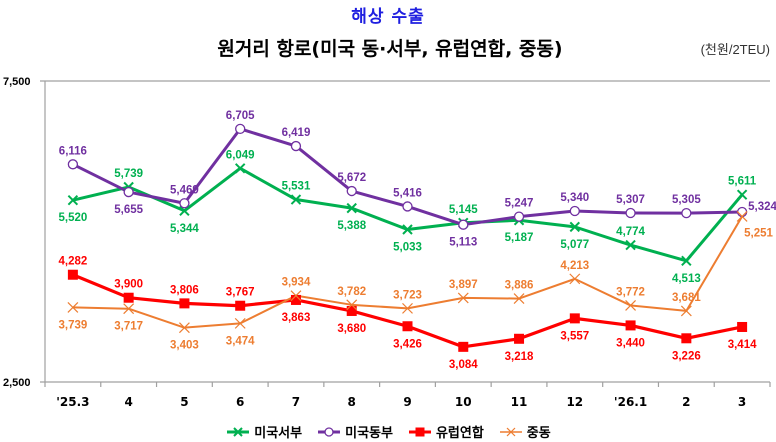 The image size is (776, 442). Describe the element at coordinates (351, 178) in the screenshot. I see `data-label: 5,672` at that location.